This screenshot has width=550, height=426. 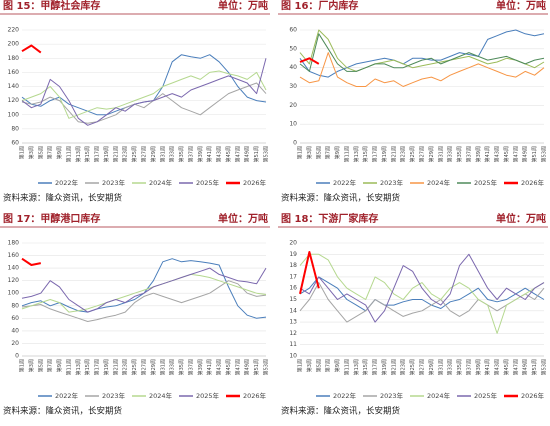 I want to click on y-tick-label: 40, so click(x=15, y=330).